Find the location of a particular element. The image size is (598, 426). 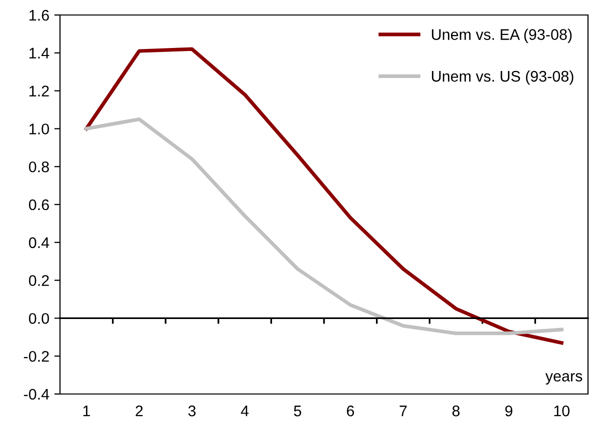

x-tick-label: 9 is located at coordinates (508, 411).